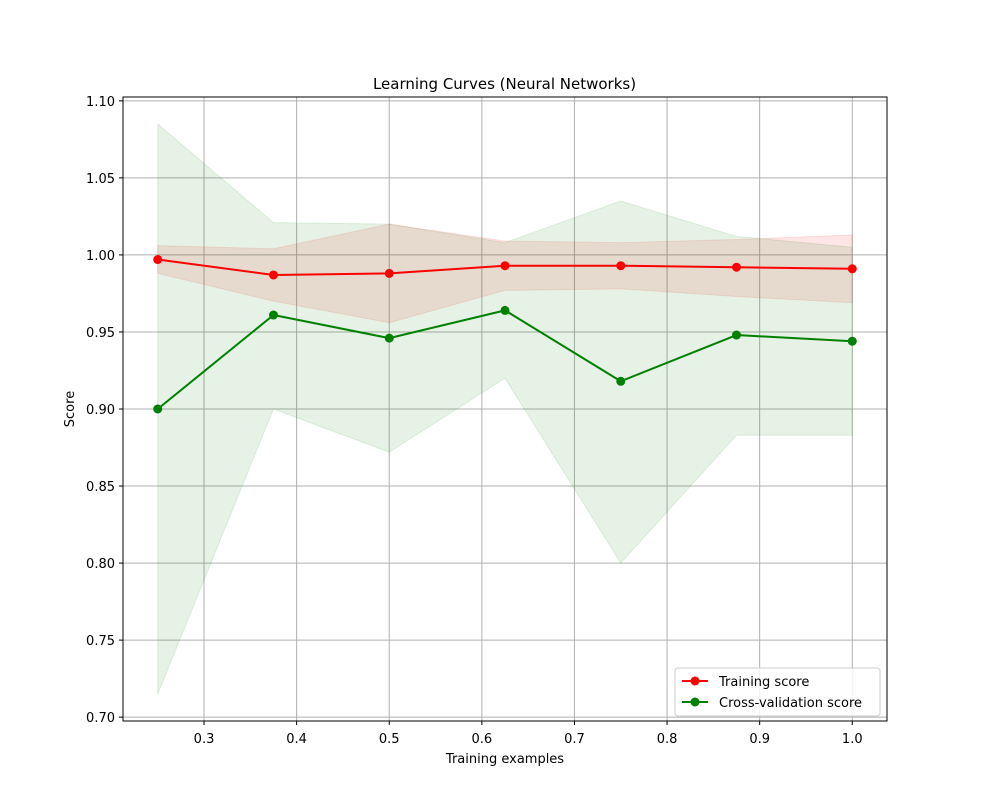  I want to click on y-tick-label: 0.85, so click(100, 487).